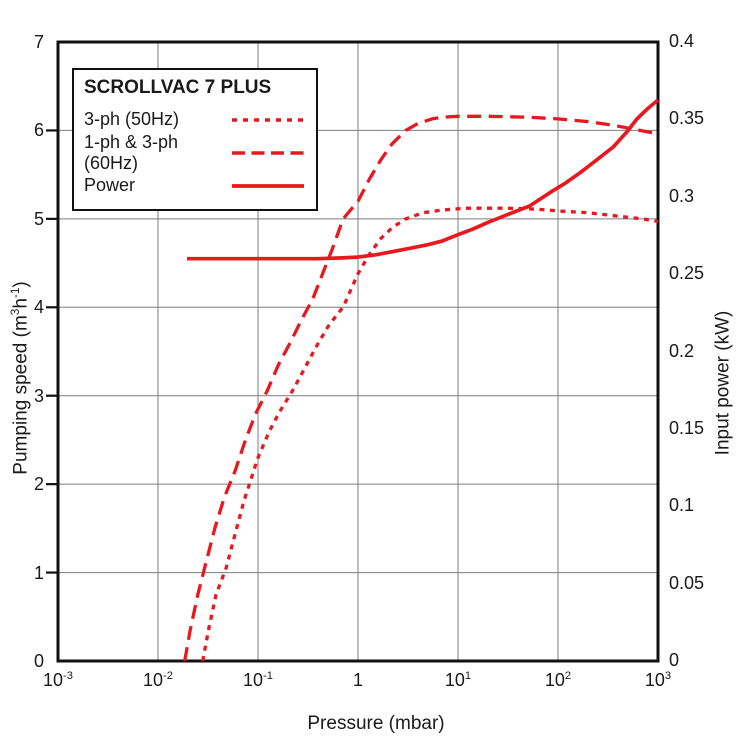  I want to click on y-right-tick-label: 0.35, so click(687, 118).